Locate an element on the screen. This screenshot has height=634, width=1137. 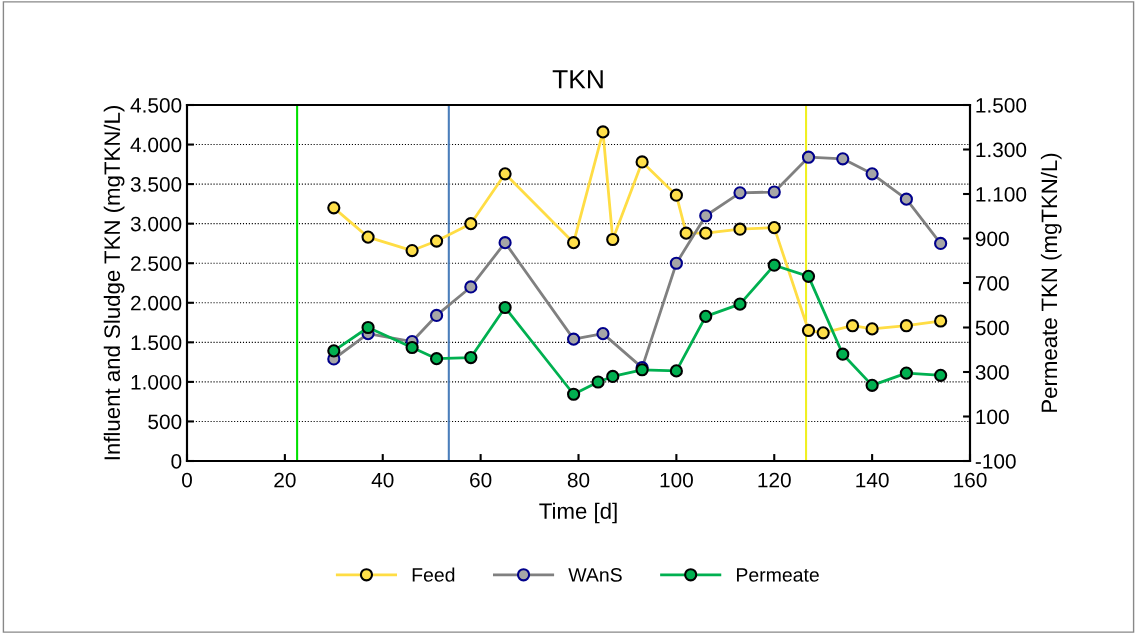
y-axis-title: Influent and Sludge TKN (mgTKN/L) is located at coordinates (114, 283).